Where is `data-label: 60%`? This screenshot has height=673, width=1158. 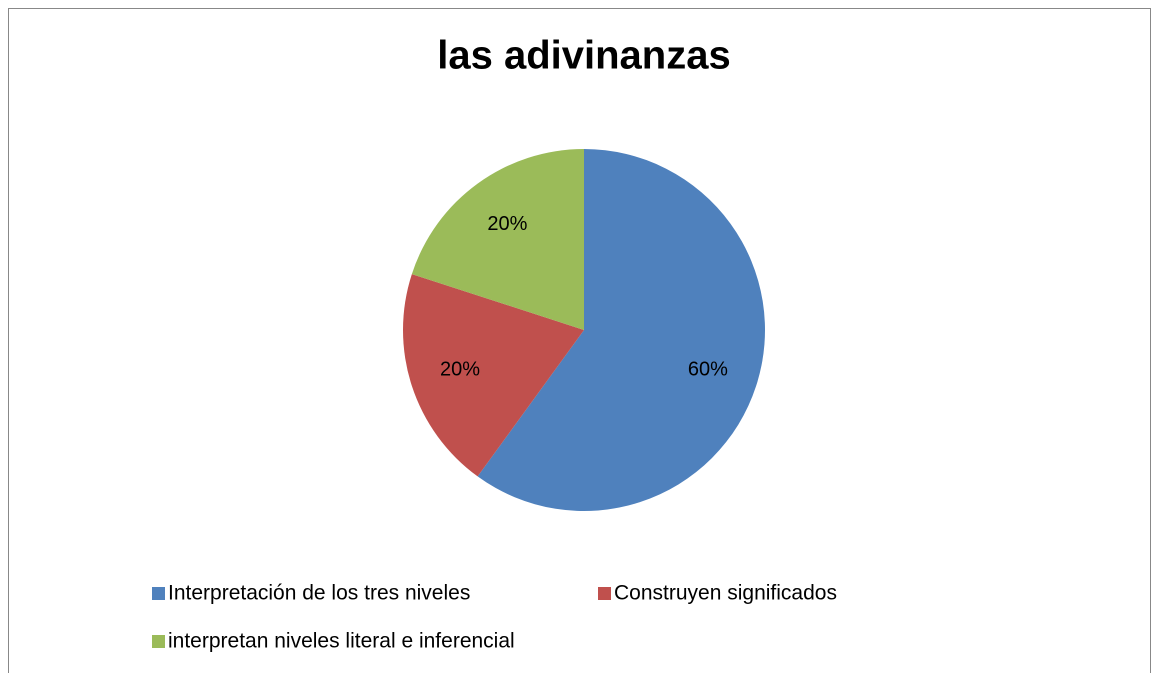 data-label: 60% is located at coordinates (708, 370).